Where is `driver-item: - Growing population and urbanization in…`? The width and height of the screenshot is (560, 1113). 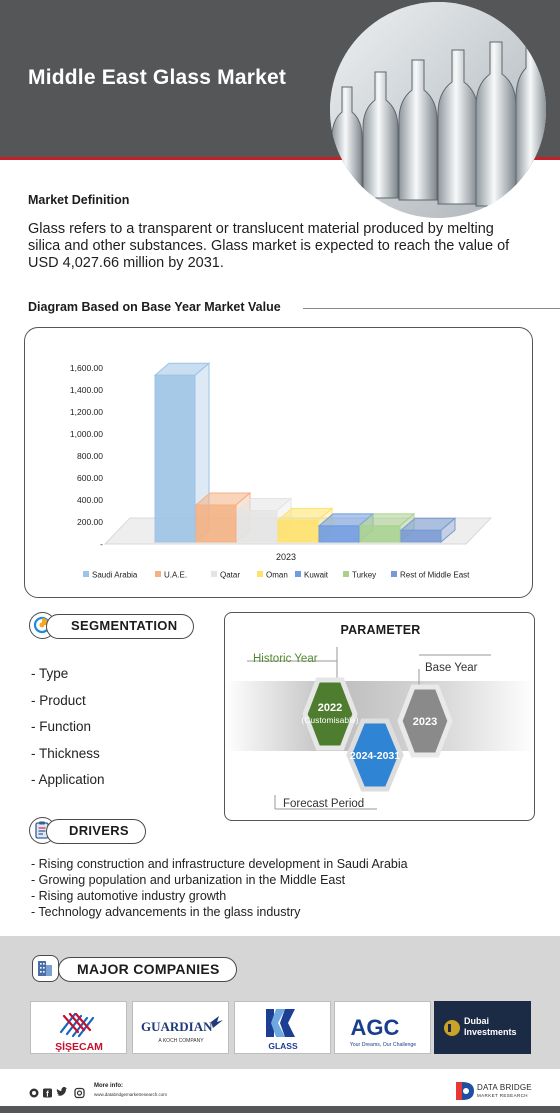 driver-item: - Growing population and urbanization in… is located at coordinates (188, 880).